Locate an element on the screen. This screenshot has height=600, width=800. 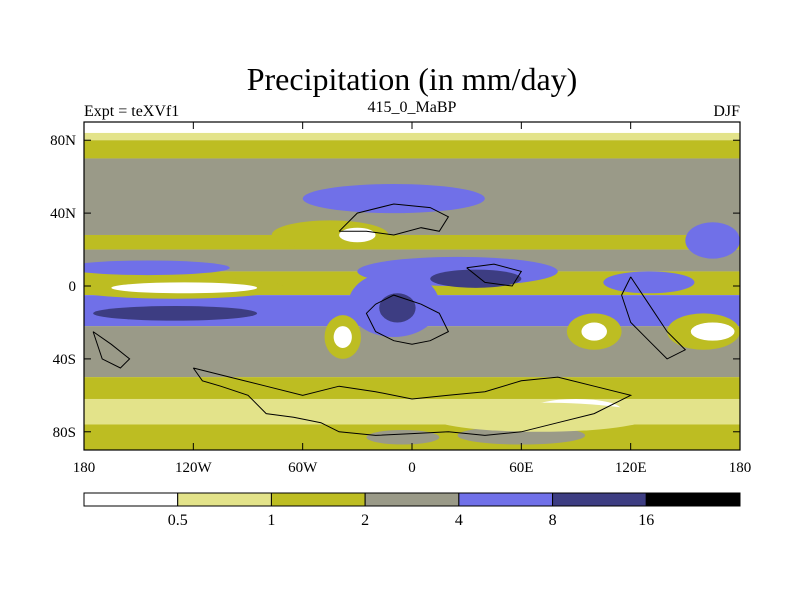
colorbar: 0.5 1 2 4 8 16 is located at coordinates (412, 510).